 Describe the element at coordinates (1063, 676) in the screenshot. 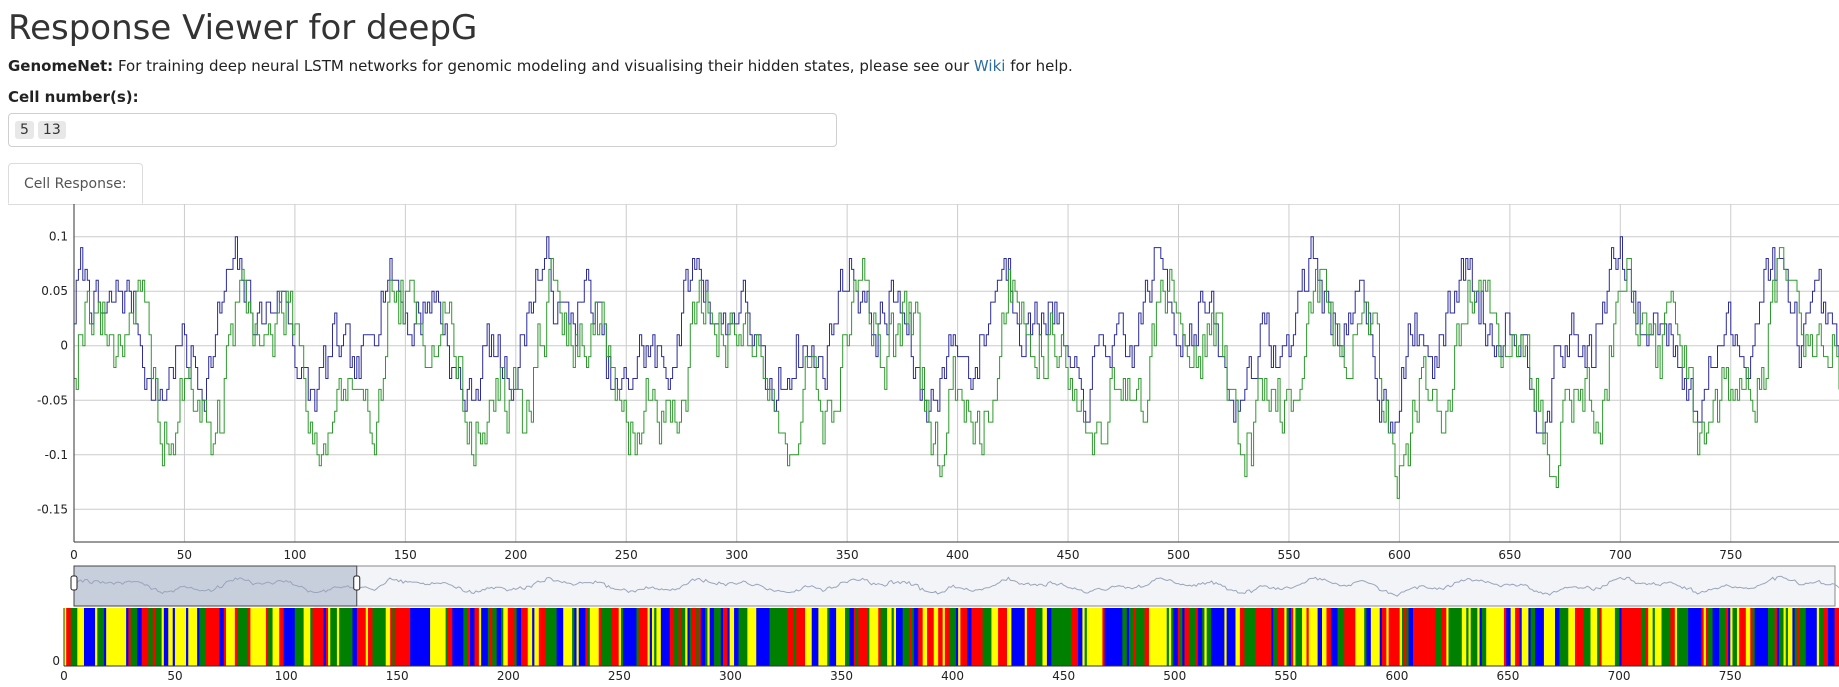

I see `sequence-x-tick-label: 450` at that location.